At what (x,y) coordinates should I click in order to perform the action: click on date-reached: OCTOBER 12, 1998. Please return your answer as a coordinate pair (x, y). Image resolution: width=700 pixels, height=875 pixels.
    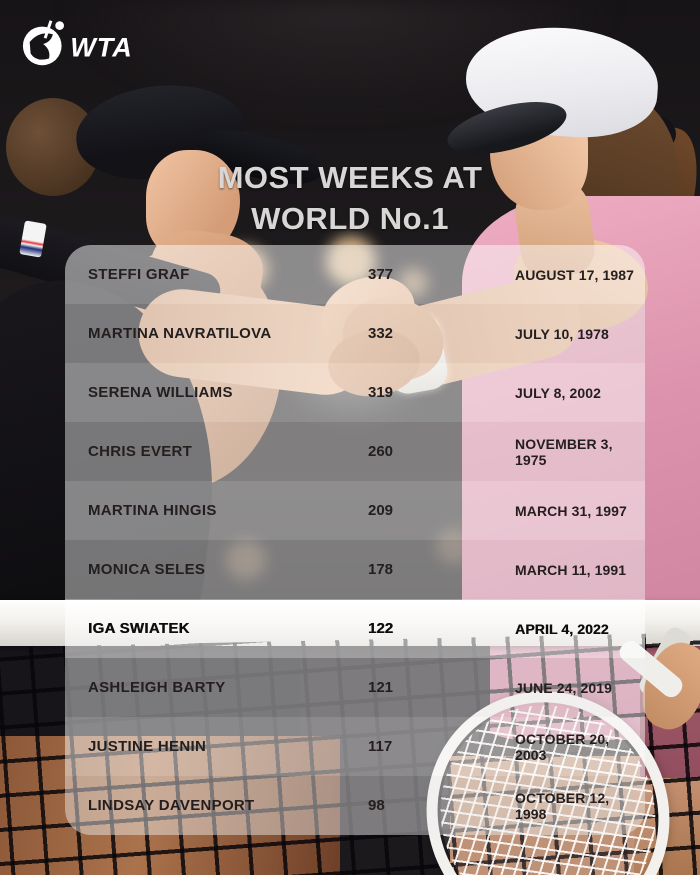
    Looking at the image, I should click on (562, 805).